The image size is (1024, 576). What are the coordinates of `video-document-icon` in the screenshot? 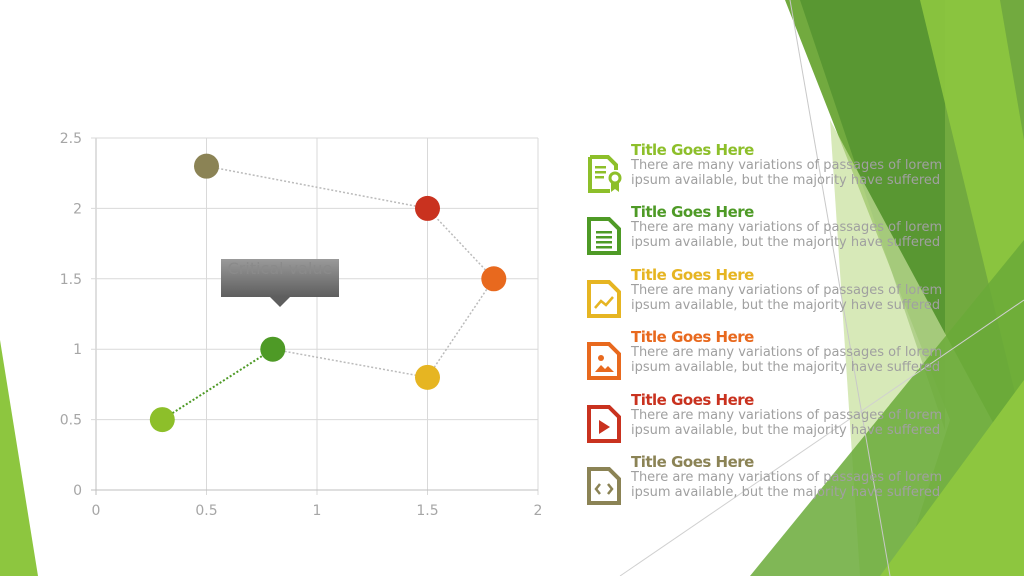 It's located at (604, 423).